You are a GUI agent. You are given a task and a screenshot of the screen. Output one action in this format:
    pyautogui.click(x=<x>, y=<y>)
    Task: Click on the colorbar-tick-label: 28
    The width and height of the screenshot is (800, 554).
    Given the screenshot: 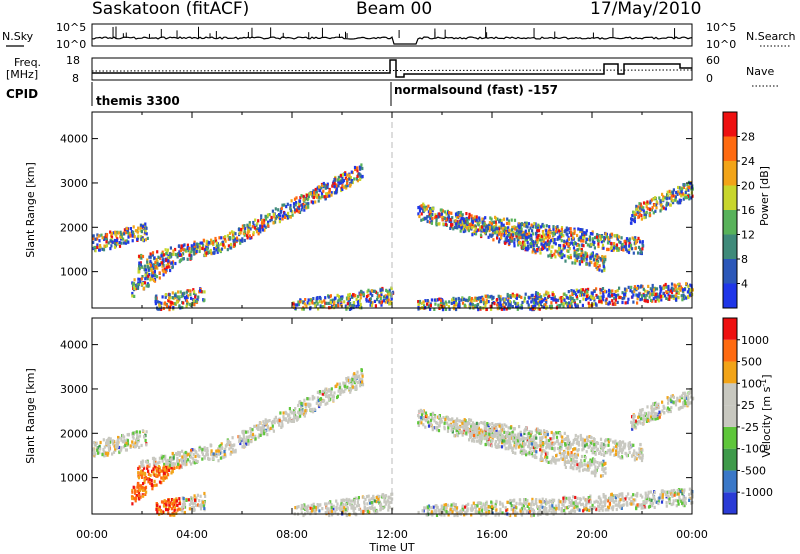 What is the action you would take?
    pyautogui.click(x=748, y=137)
    